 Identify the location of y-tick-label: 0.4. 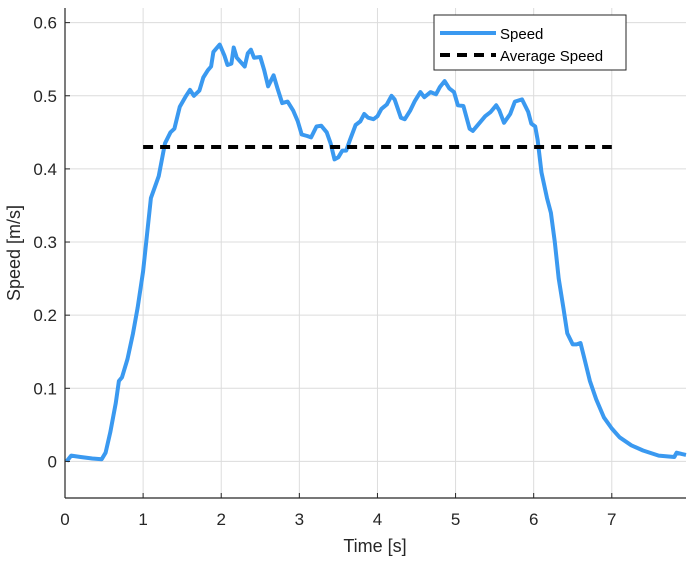
(45, 169).